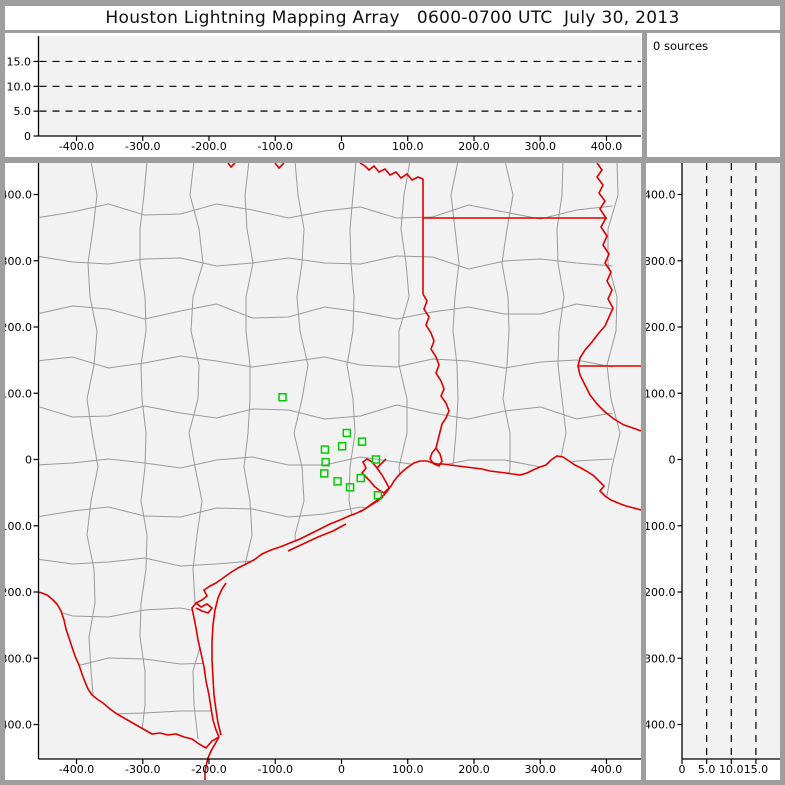  I want to click on corpus-bays-border, so click(204, 608).